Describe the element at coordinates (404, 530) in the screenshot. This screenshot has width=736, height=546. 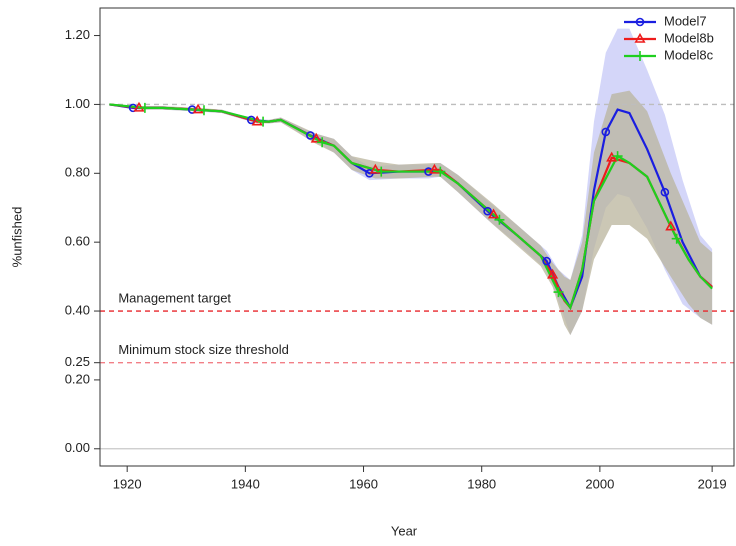
I see `x-axis-label: Year` at that location.